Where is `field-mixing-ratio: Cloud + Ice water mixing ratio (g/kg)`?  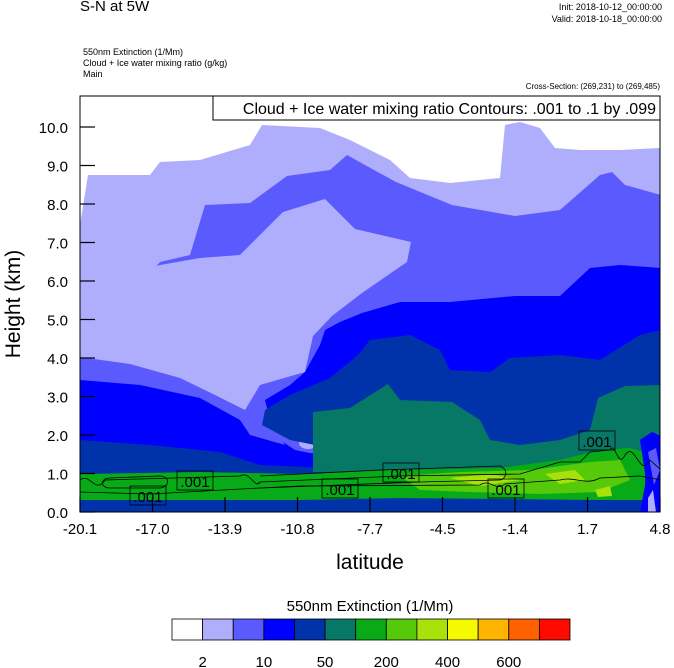 field-mixing-ratio: Cloud + Ice water mixing ratio (g/kg) is located at coordinates (155, 63).